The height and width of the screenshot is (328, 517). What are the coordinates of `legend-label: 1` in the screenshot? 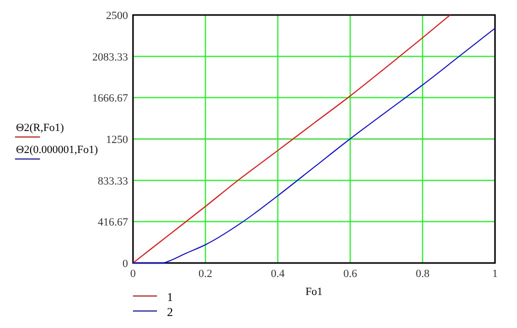 It's located at (170, 297).